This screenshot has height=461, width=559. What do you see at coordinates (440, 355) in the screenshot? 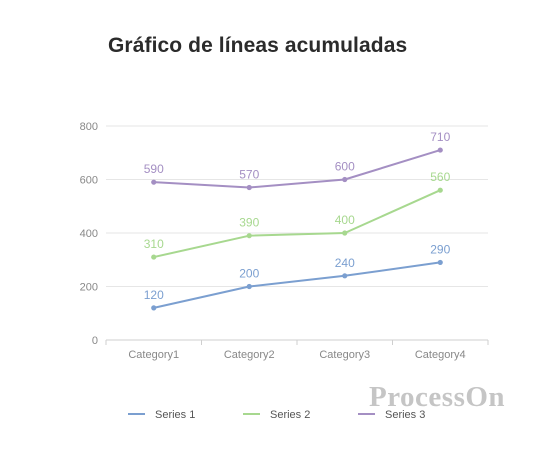
I see `x-tick-label-4: Category4` at bounding box center [440, 355].